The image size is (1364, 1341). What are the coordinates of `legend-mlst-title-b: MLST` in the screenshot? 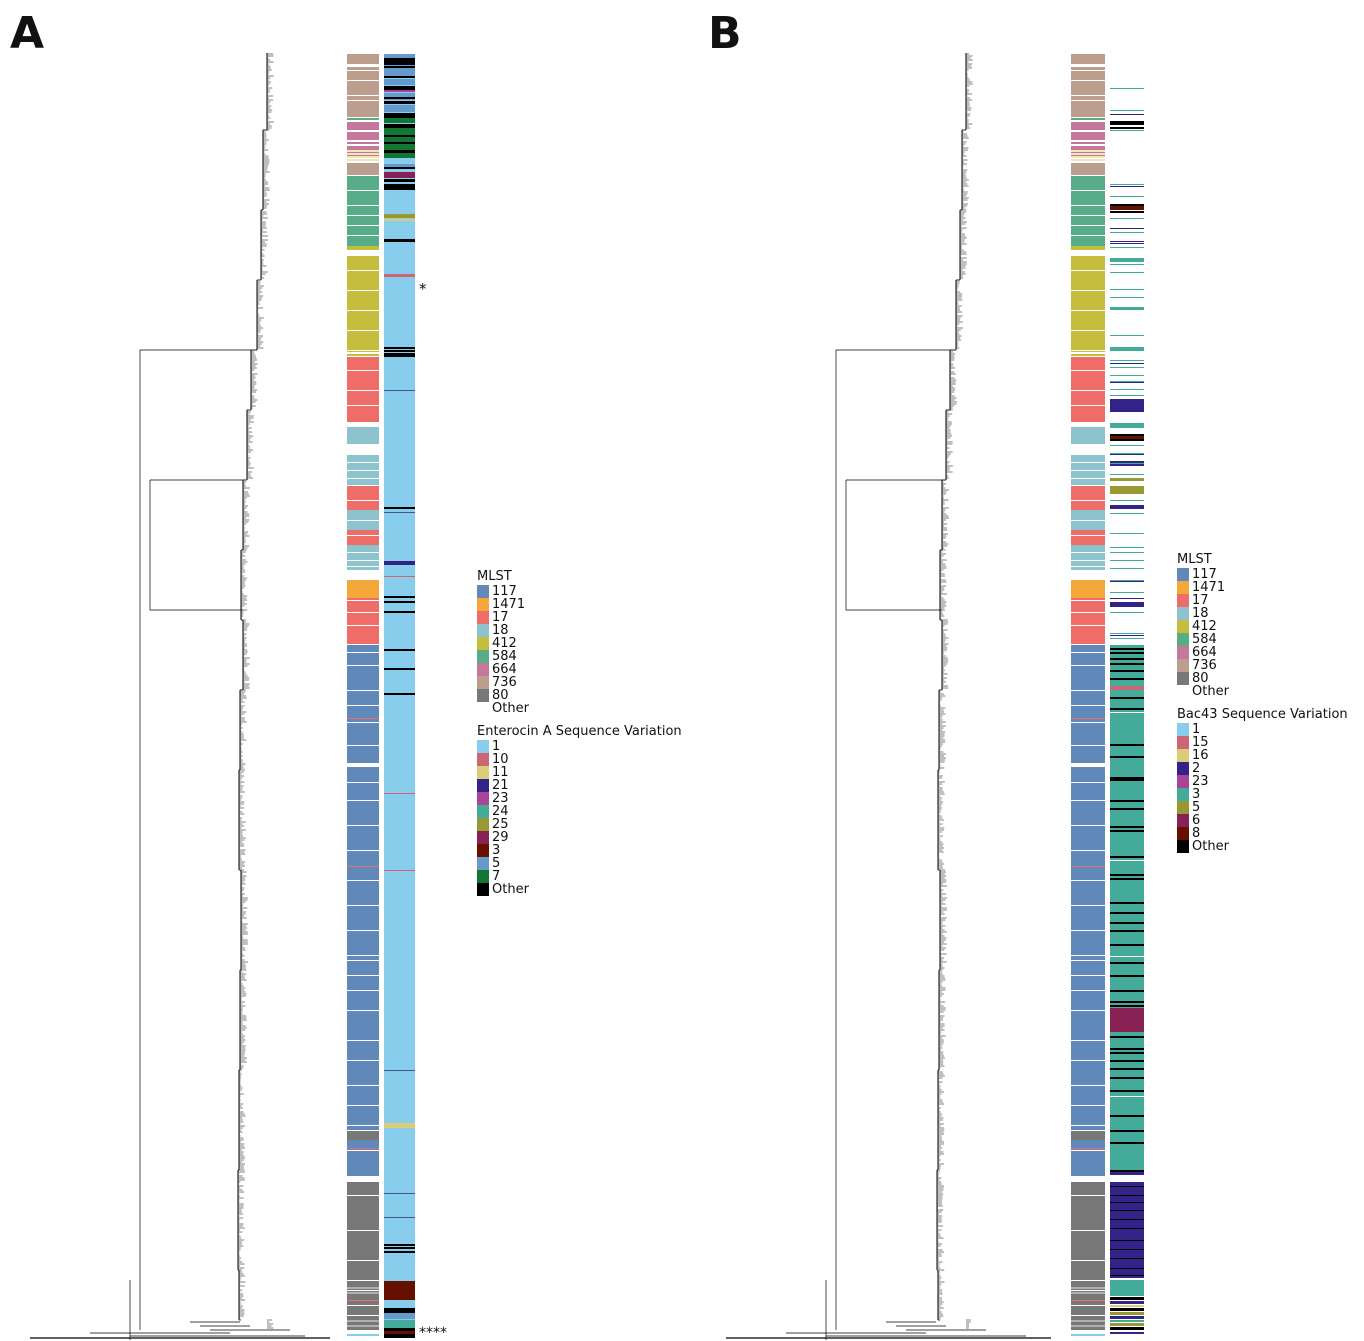 It's located at (1194, 559).